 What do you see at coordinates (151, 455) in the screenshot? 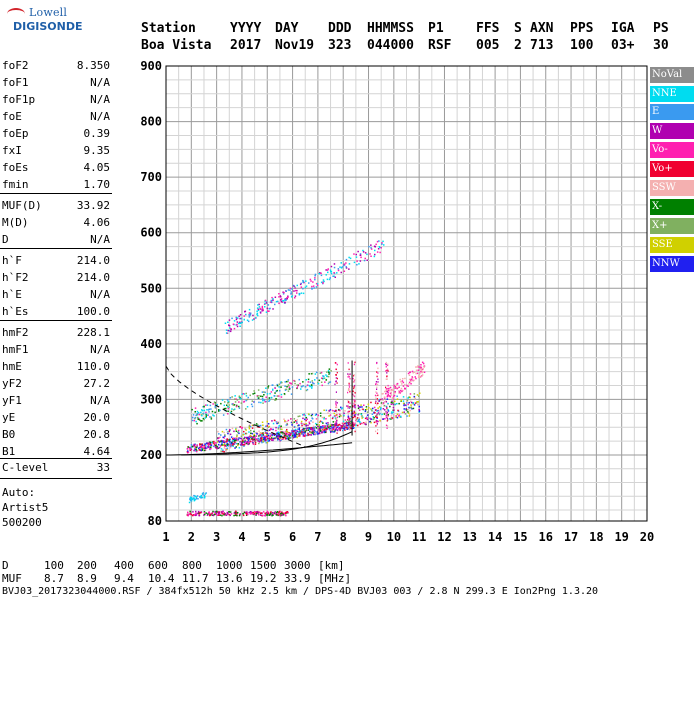
I see `y-tick-label: 200` at bounding box center [151, 455].